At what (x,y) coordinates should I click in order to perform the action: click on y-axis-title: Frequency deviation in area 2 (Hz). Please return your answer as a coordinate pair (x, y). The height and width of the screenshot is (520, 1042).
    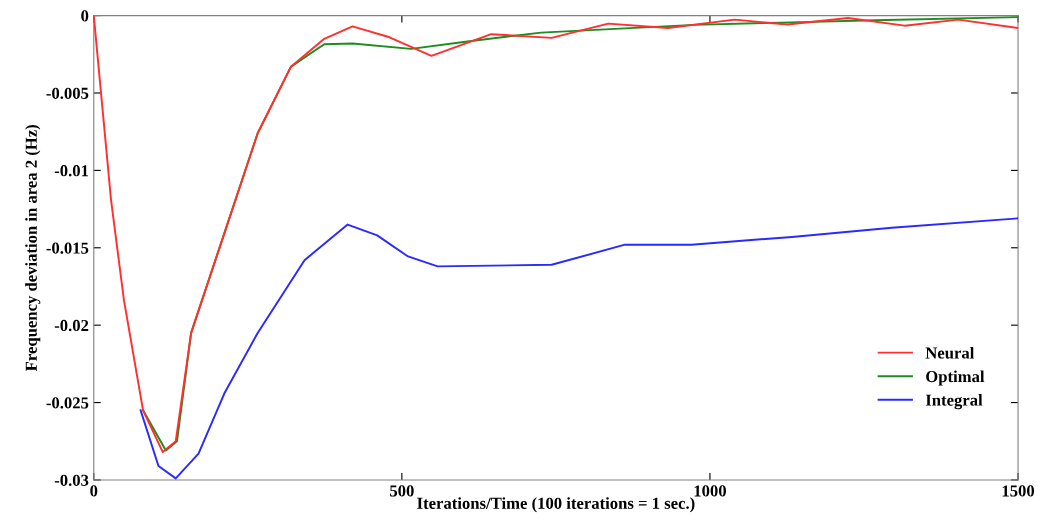
    Looking at the image, I should click on (33, 248).